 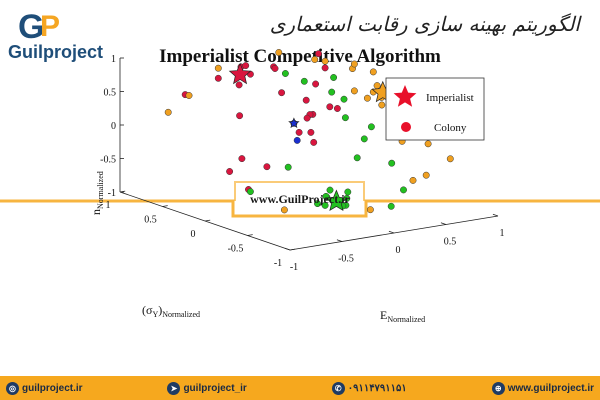 I want to click on telegram-icon: ➤, so click(x=174, y=388).